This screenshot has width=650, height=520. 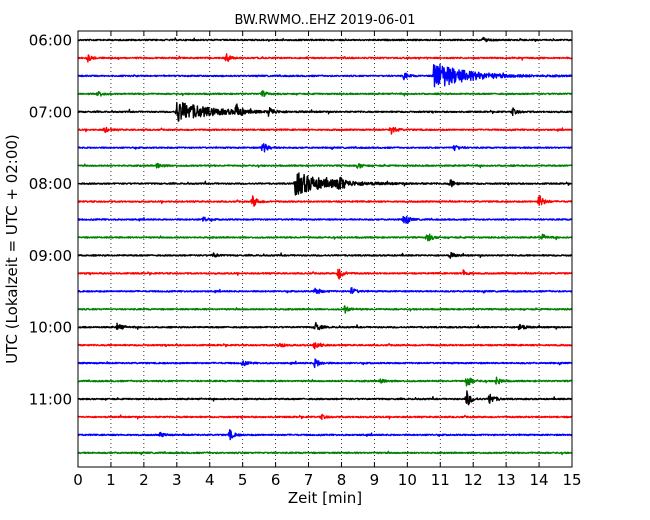 I want to click on y-tick-label: 11:00, so click(x=50, y=400).